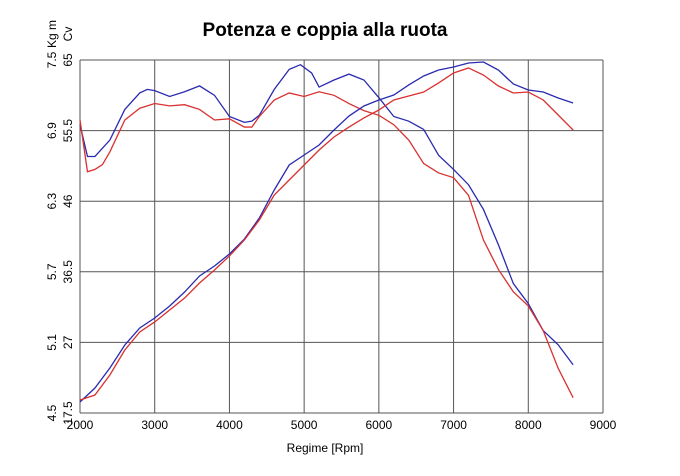 This screenshot has height=476, width=680. What do you see at coordinates (52, 271) in the screenshot?
I see `y-tick-label: 5.7` at bounding box center [52, 271].